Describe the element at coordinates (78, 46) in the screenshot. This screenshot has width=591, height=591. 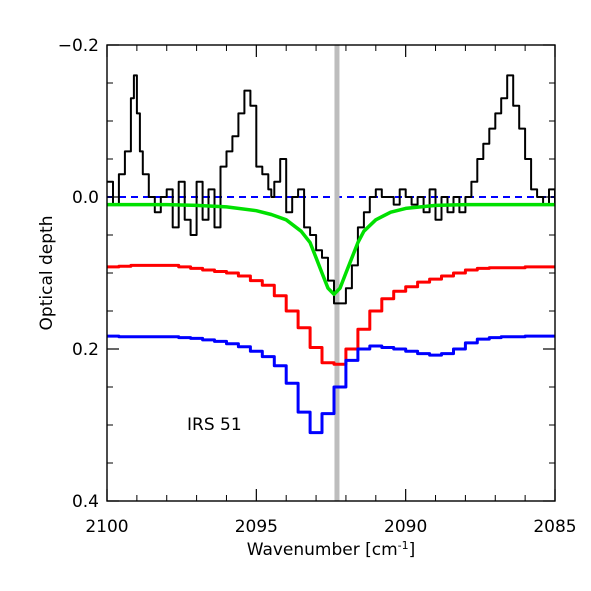
I see `y-tick-label: −0.2` at that location.